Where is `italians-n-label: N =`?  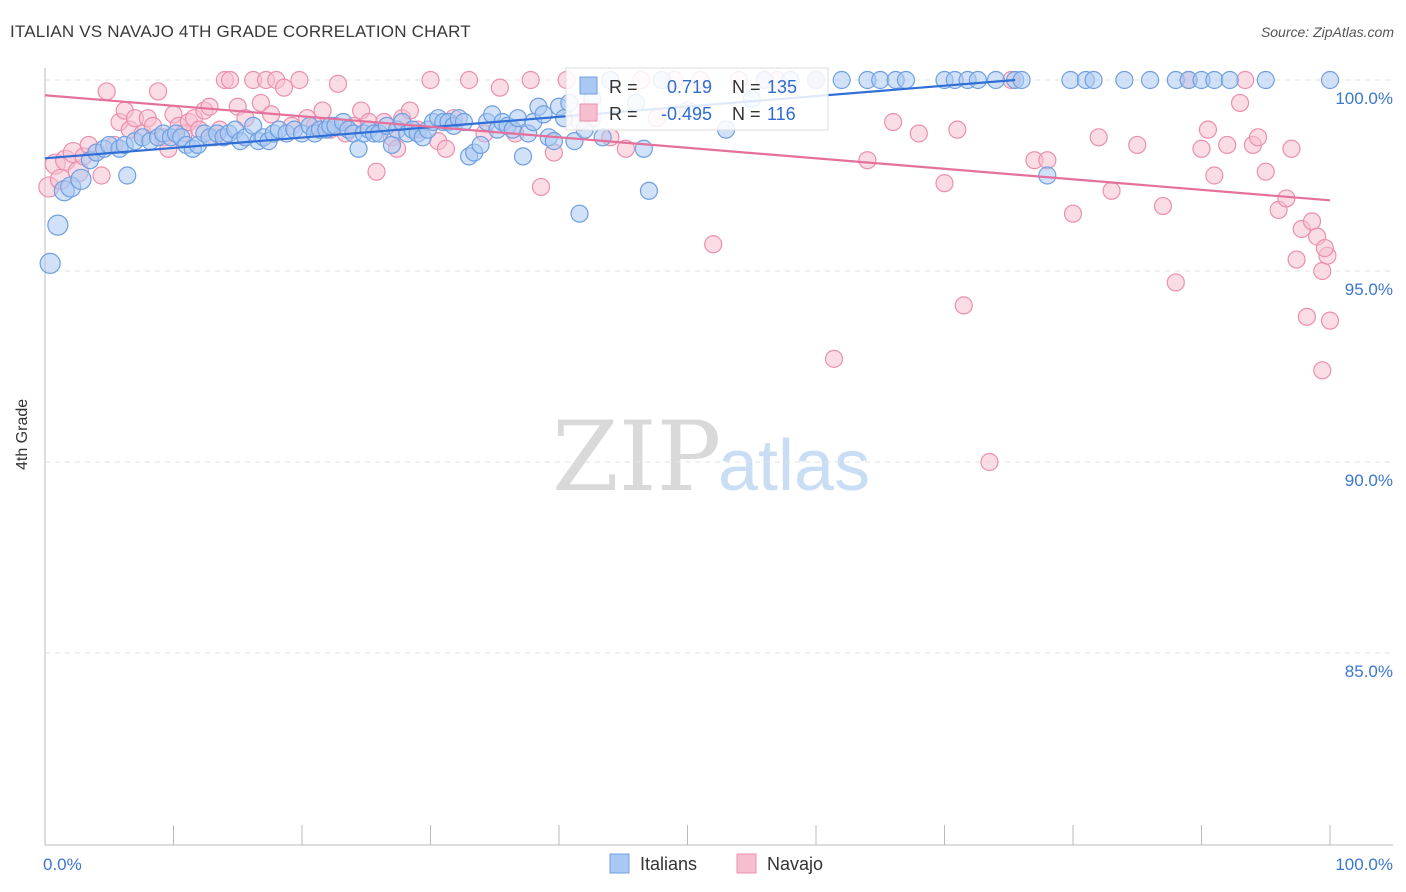
italians-n-label: N = is located at coordinates (746, 87).